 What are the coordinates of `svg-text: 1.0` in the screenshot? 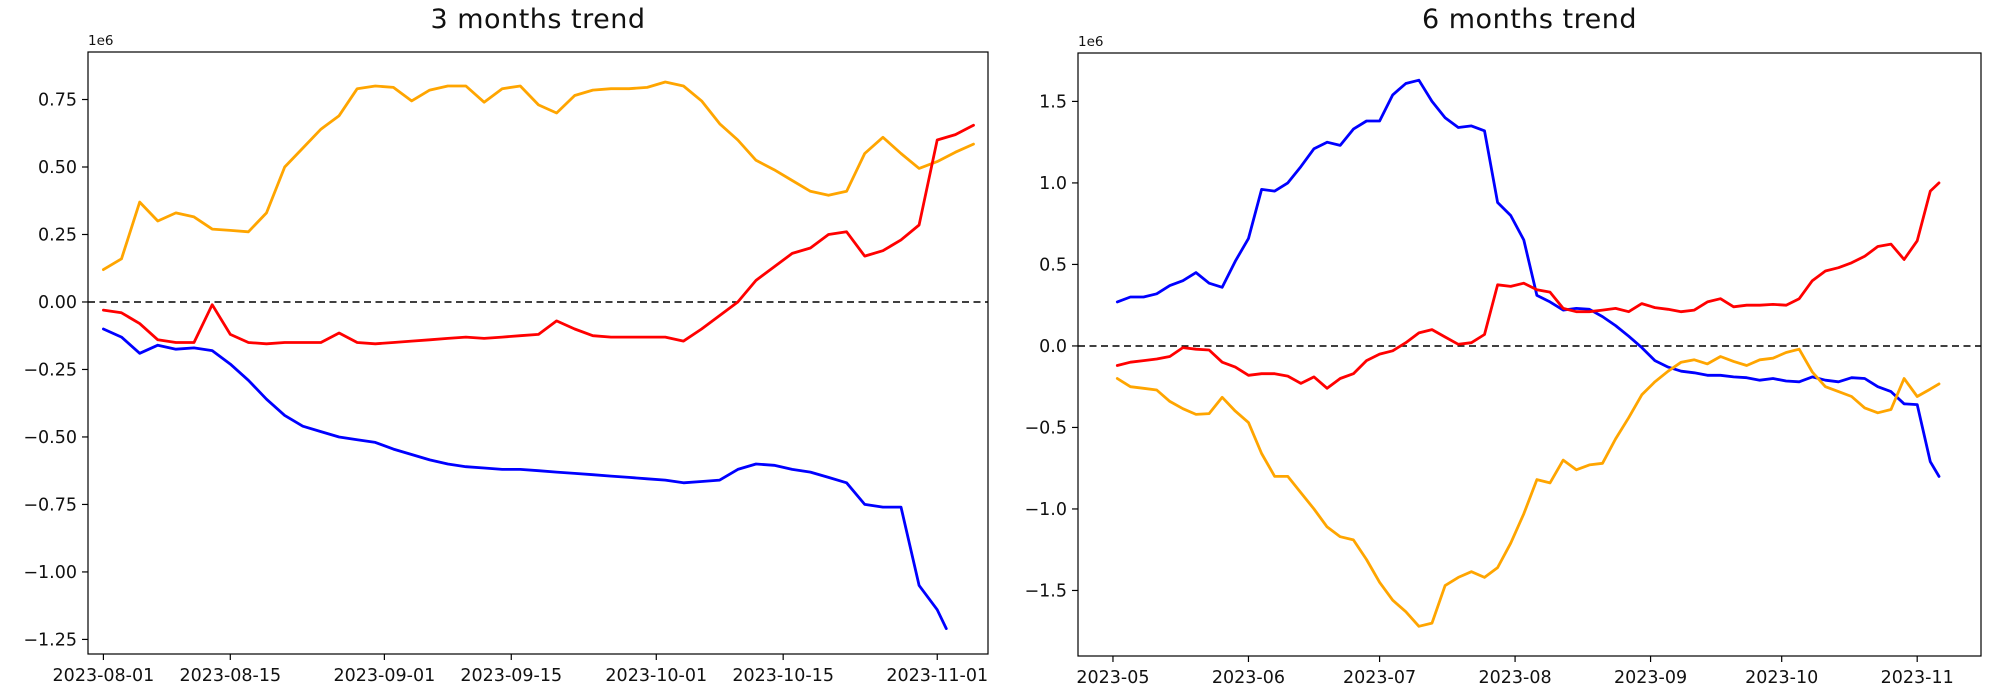 It's located at (1053, 184).